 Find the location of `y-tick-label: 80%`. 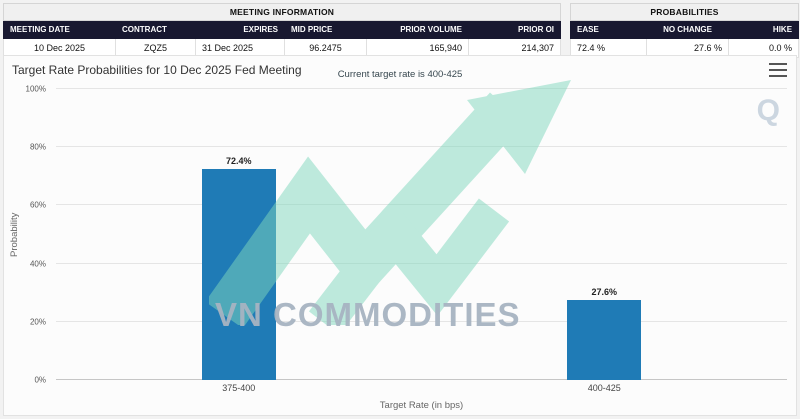

y-tick-label: 80% is located at coordinates (37, 147).